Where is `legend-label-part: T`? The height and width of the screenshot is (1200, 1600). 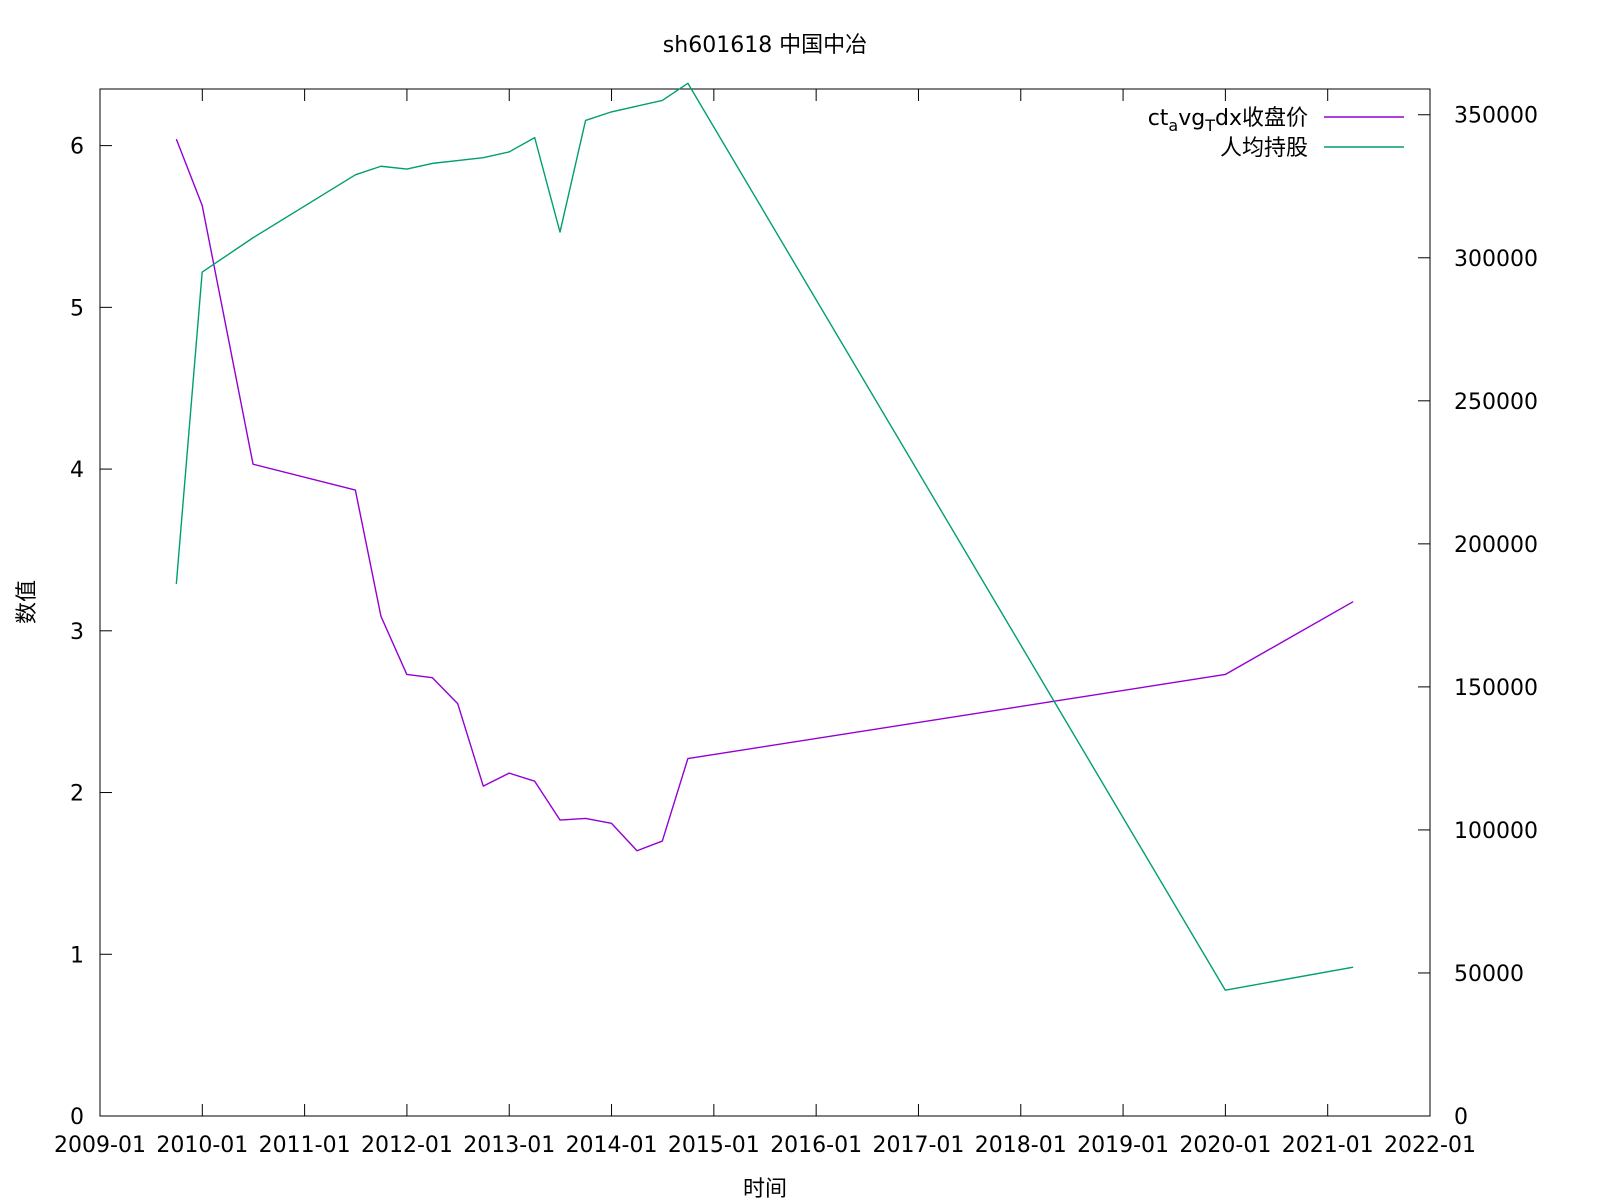
legend-label-part: T is located at coordinates (1209, 125).